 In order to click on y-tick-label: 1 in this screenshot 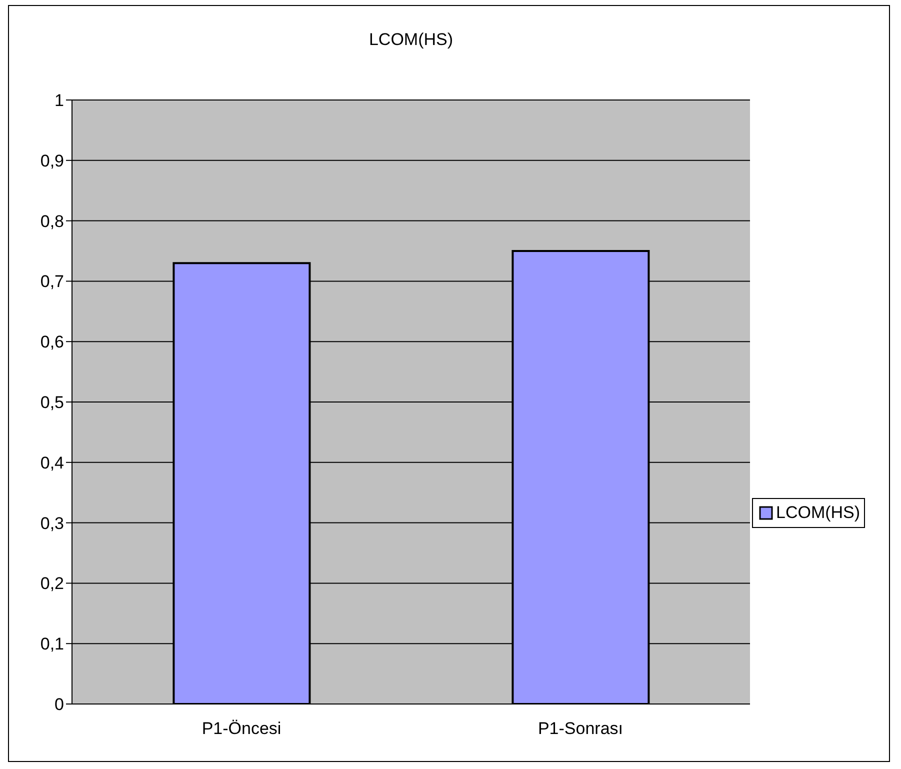, I will do `click(59, 100)`.